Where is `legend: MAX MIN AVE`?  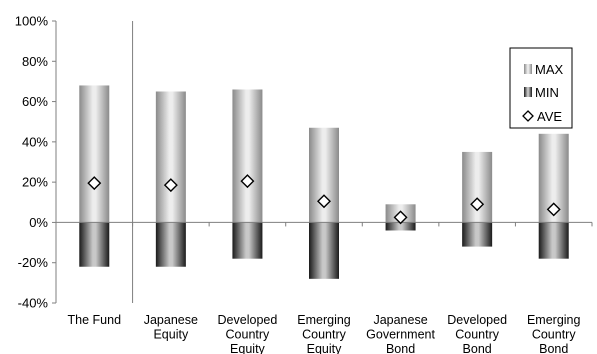
legend: MAX MIN AVE is located at coordinates (541, 88).